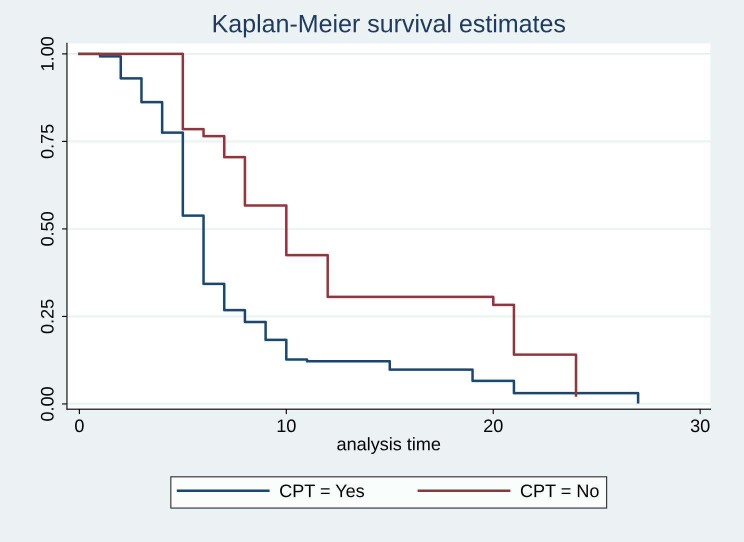 The width and height of the screenshot is (744, 542). I want to click on x-tick-label: 0, so click(79, 425).